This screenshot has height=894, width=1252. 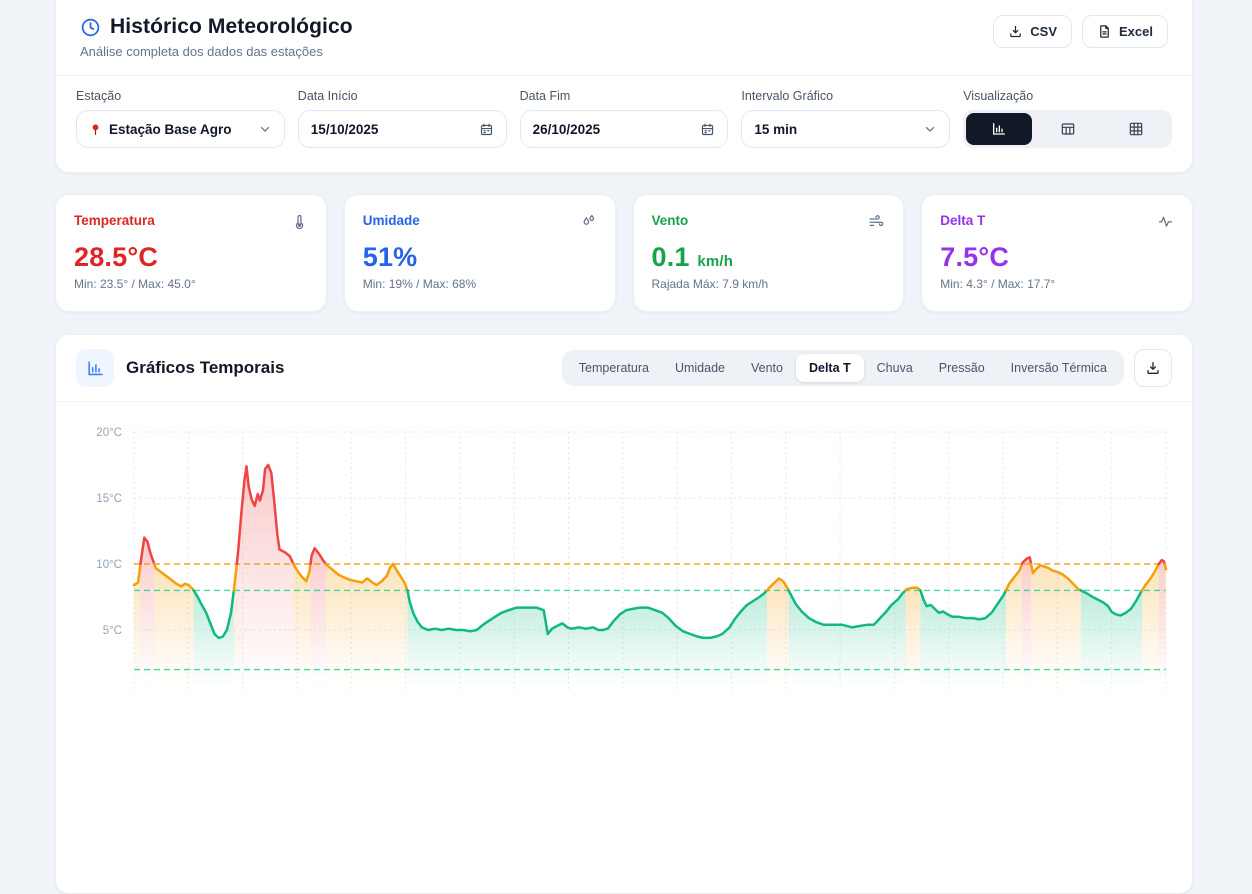 I want to click on stat-detail: Min: 19% / Max: 68%, so click(x=419, y=284).